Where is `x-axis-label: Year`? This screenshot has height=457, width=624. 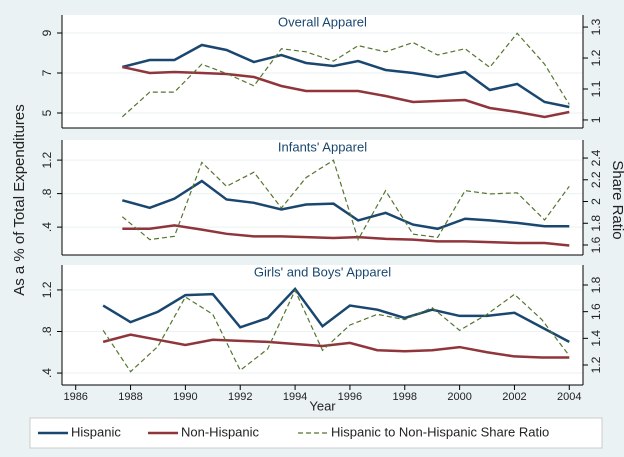
x-axis-label: Year is located at coordinates (322, 405).